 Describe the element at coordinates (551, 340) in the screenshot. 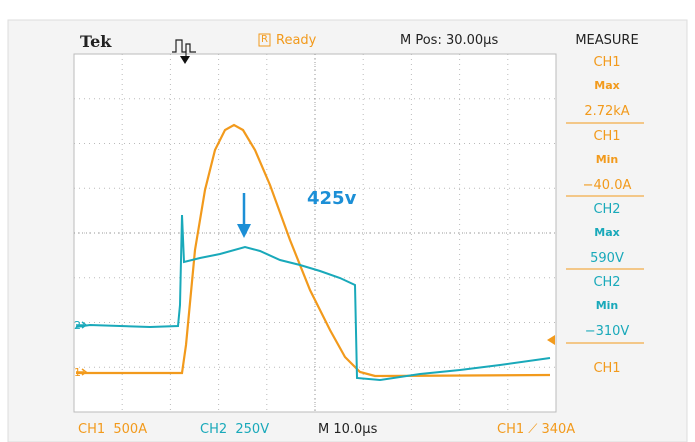

I see `trigger-level` at that location.